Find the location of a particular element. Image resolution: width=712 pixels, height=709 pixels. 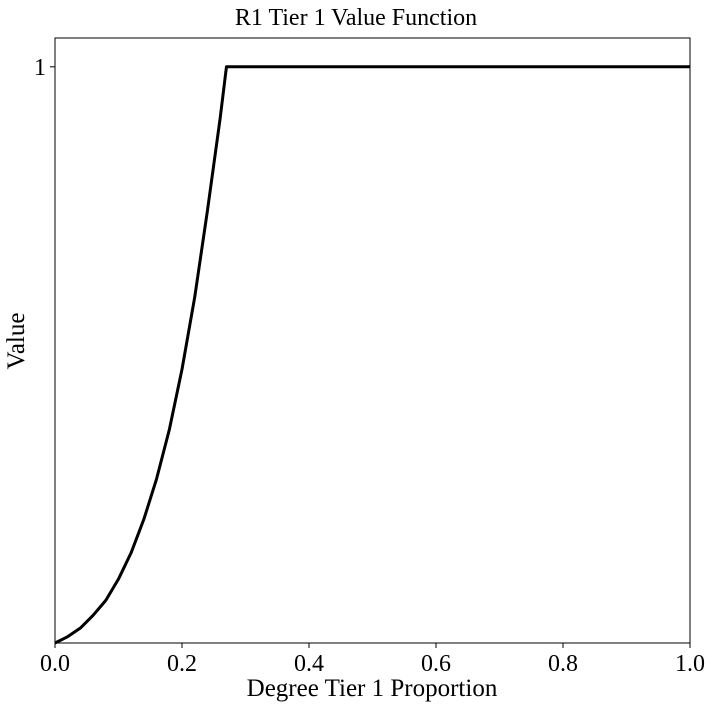

y-axis-label: Value is located at coordinates (16, 341).